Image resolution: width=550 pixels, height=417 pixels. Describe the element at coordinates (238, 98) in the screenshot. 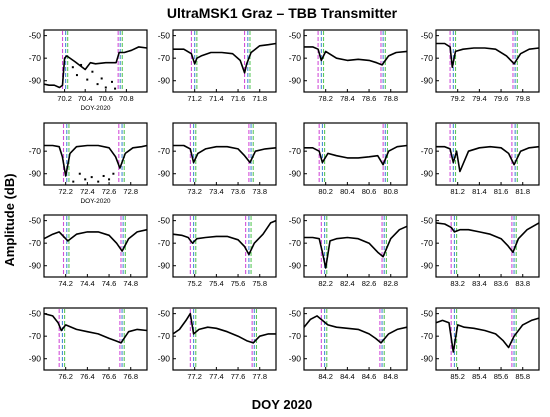

I see `x-tick-label: 71.6` at that location.